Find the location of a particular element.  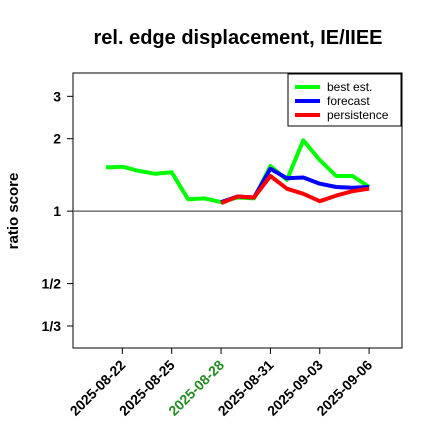

y-tick-label: 3 is located at coordinates (57, 96).